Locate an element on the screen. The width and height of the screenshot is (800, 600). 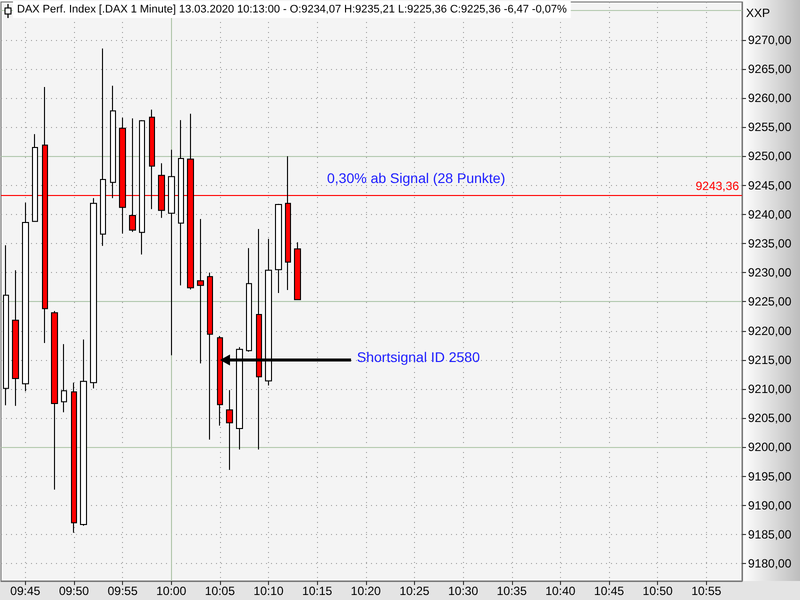
annotation: Shortsignal ID 2580 is located at coordinates (418, 356).